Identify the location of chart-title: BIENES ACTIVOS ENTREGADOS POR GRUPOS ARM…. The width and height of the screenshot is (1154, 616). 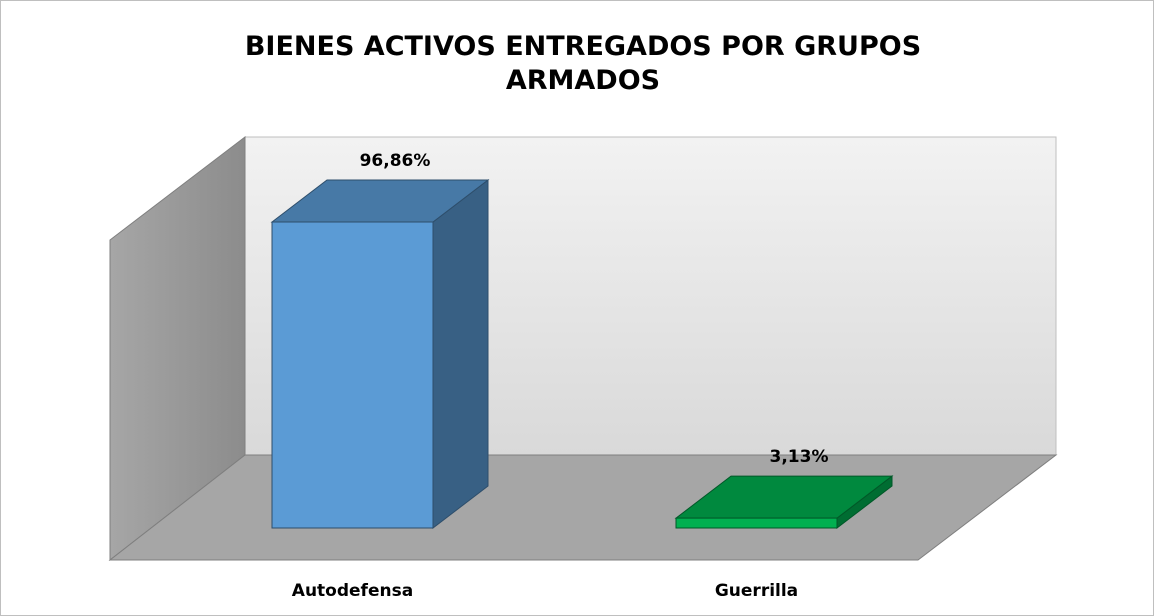
(583, 63).